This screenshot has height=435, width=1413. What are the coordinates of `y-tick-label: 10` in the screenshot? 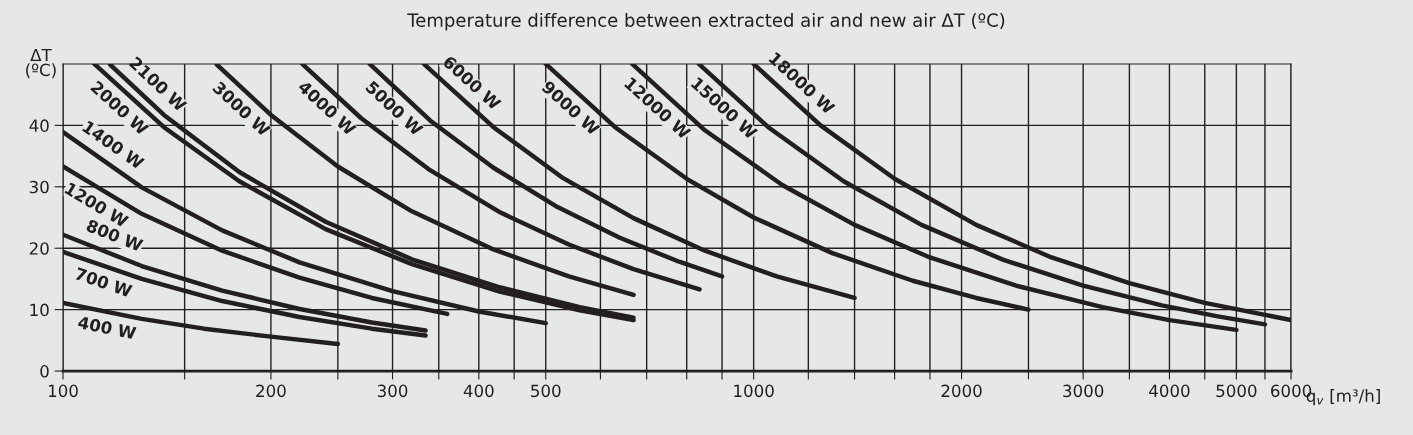 It's located at (39, 310).